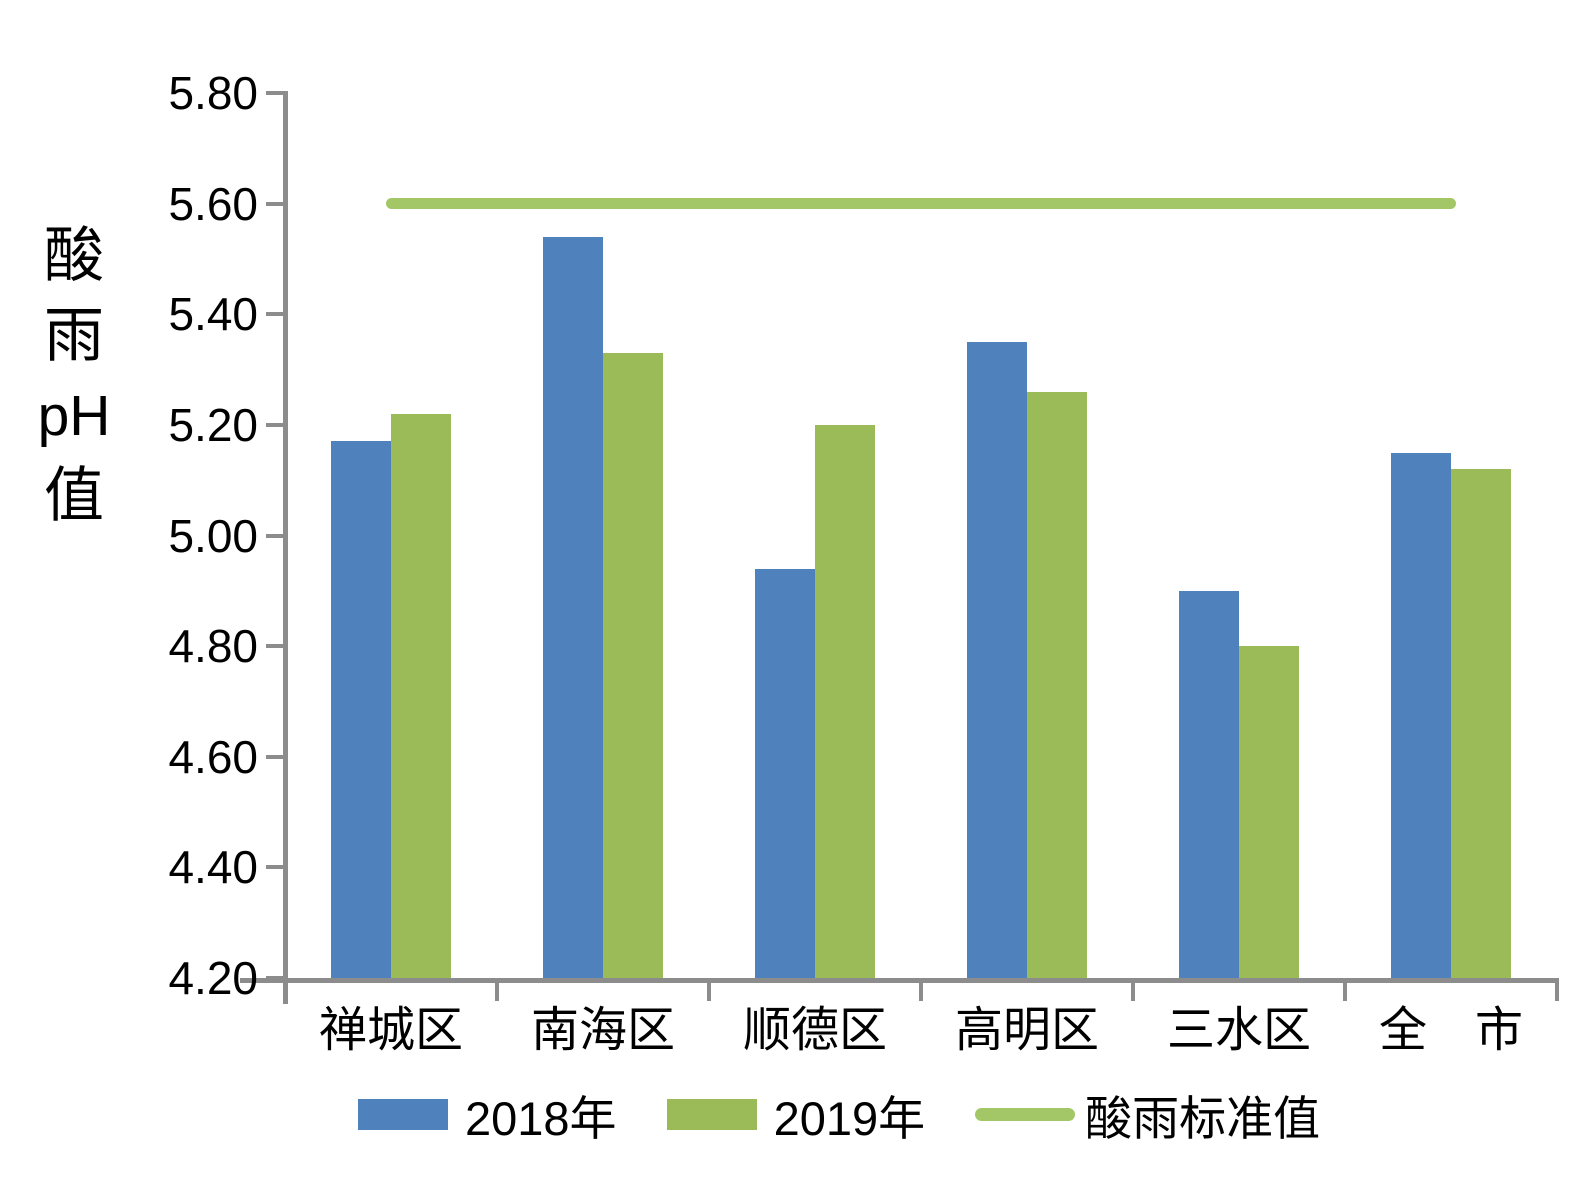 The width and height of the screenshot is (1595, 1190). What do you see at coordinates (1209, 784) in the screenshot?
I see `bar-series1-cat5` at bounding box center [1209, 784].